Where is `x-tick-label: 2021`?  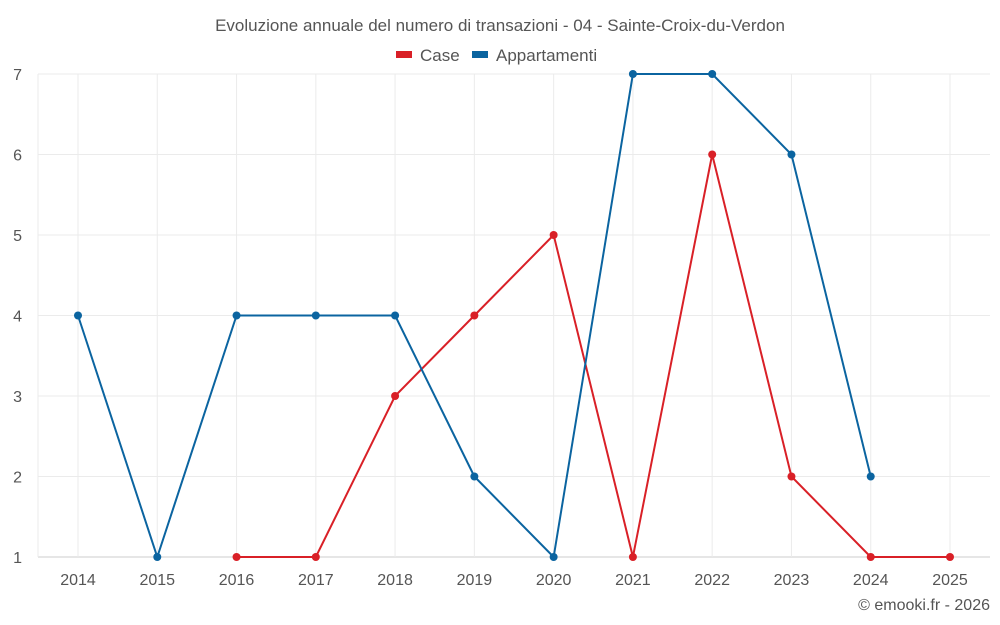
x-tick-label: 2021 is located at coordinates (633, 580).